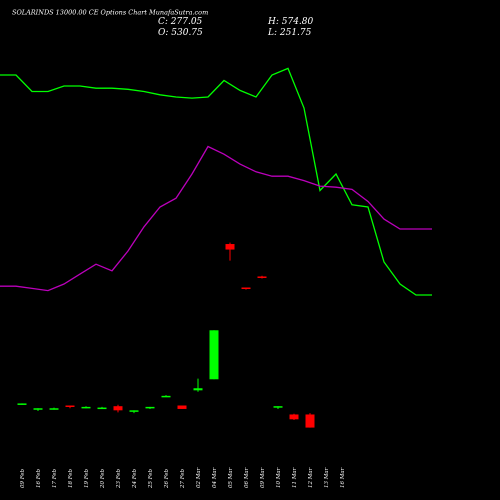  Describe the element at coordinates (167, 478) in the screenshot. I see `x-tick-label: 26 Feb` at that location.